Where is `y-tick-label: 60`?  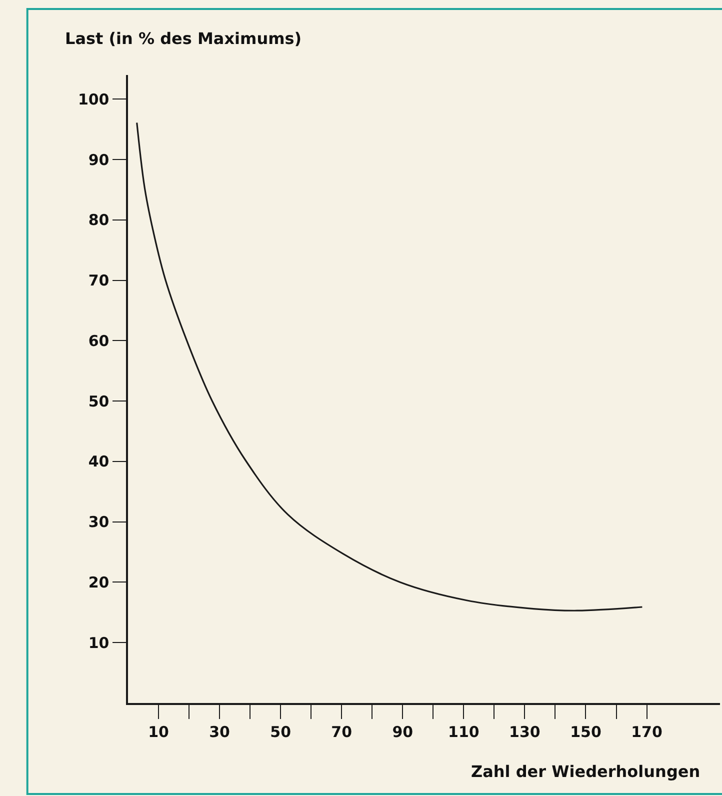 y-tick-label: 60 is located at coordinates (99, 341).